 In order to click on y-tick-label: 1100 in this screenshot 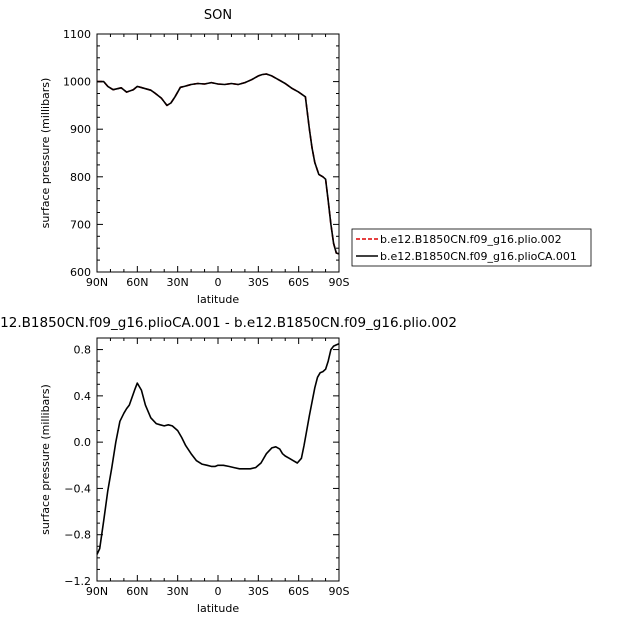, I will do `click(77, 34)`.